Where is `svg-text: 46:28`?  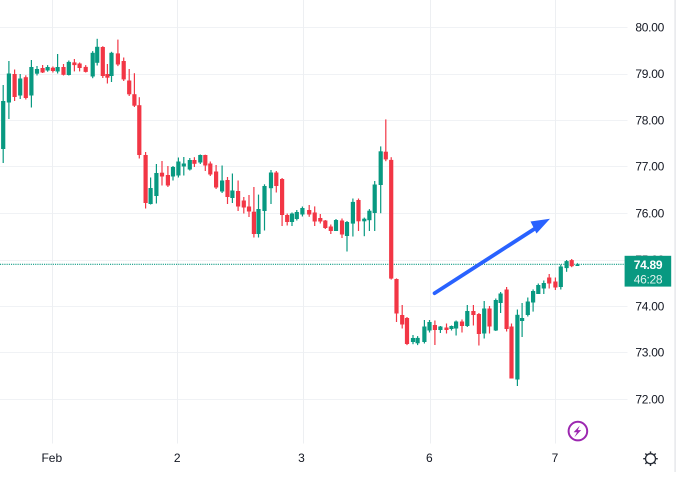
svg-text: 46:28 is located at coordinates (648, 279).